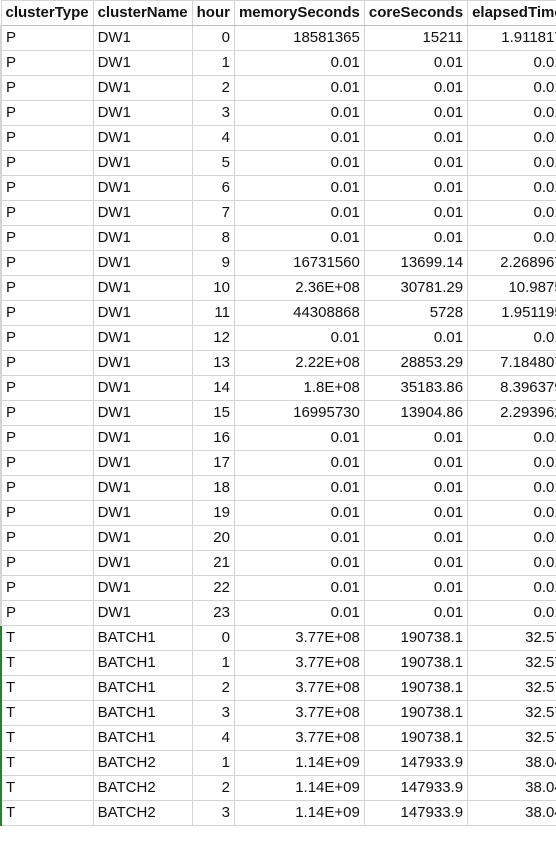  What do you see at coordinates (213, 263) in the screenshot?
I see `hour-cell: 9` at bounding box center [213, 263].